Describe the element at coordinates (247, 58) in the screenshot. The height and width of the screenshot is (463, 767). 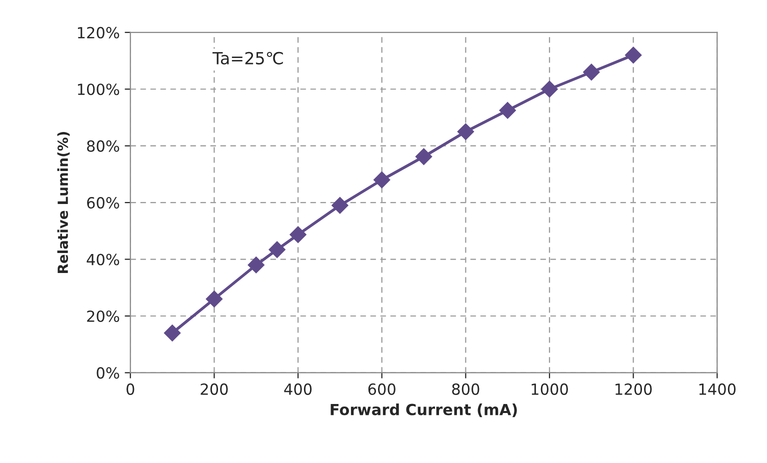
I see `annotation: Ta=25℃` at that location.